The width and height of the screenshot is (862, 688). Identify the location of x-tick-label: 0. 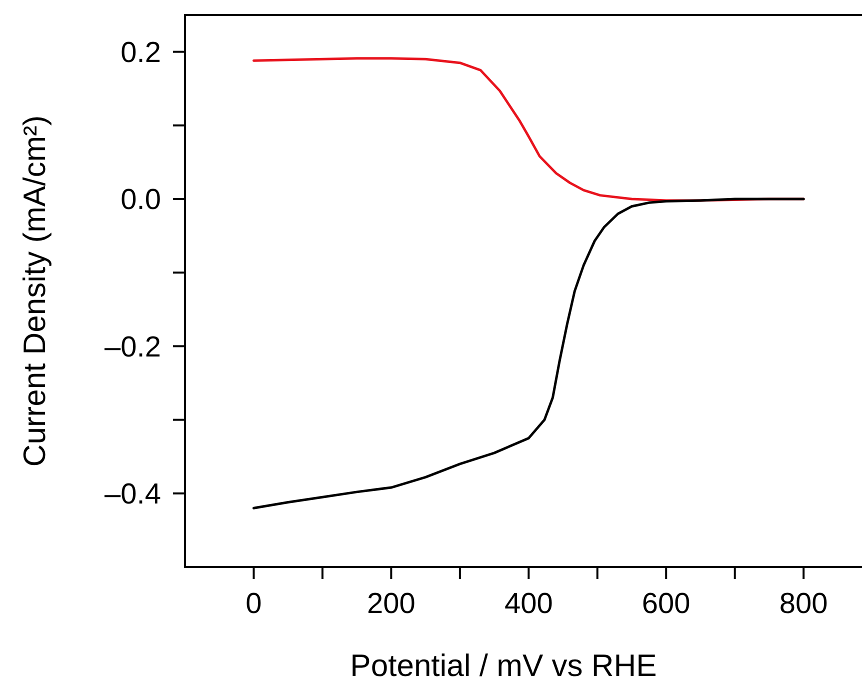
(254, 604).